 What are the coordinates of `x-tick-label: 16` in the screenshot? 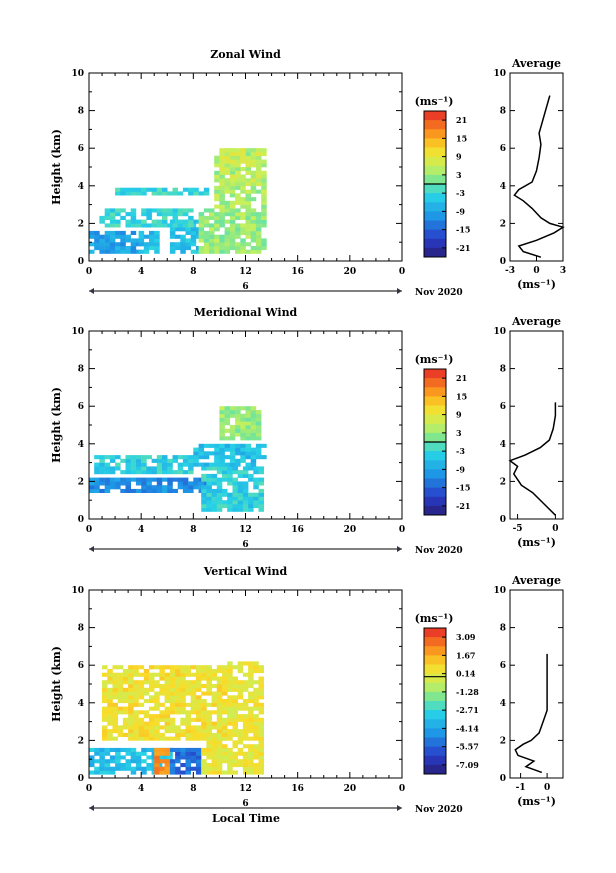 It's located at (297, 530).